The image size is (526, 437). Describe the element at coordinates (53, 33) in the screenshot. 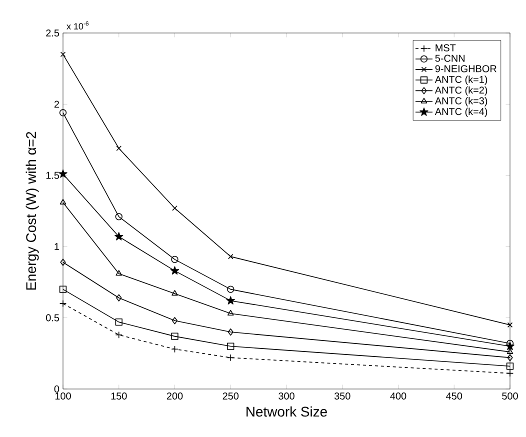

I see `y-tick-label: 2.5` at that location.